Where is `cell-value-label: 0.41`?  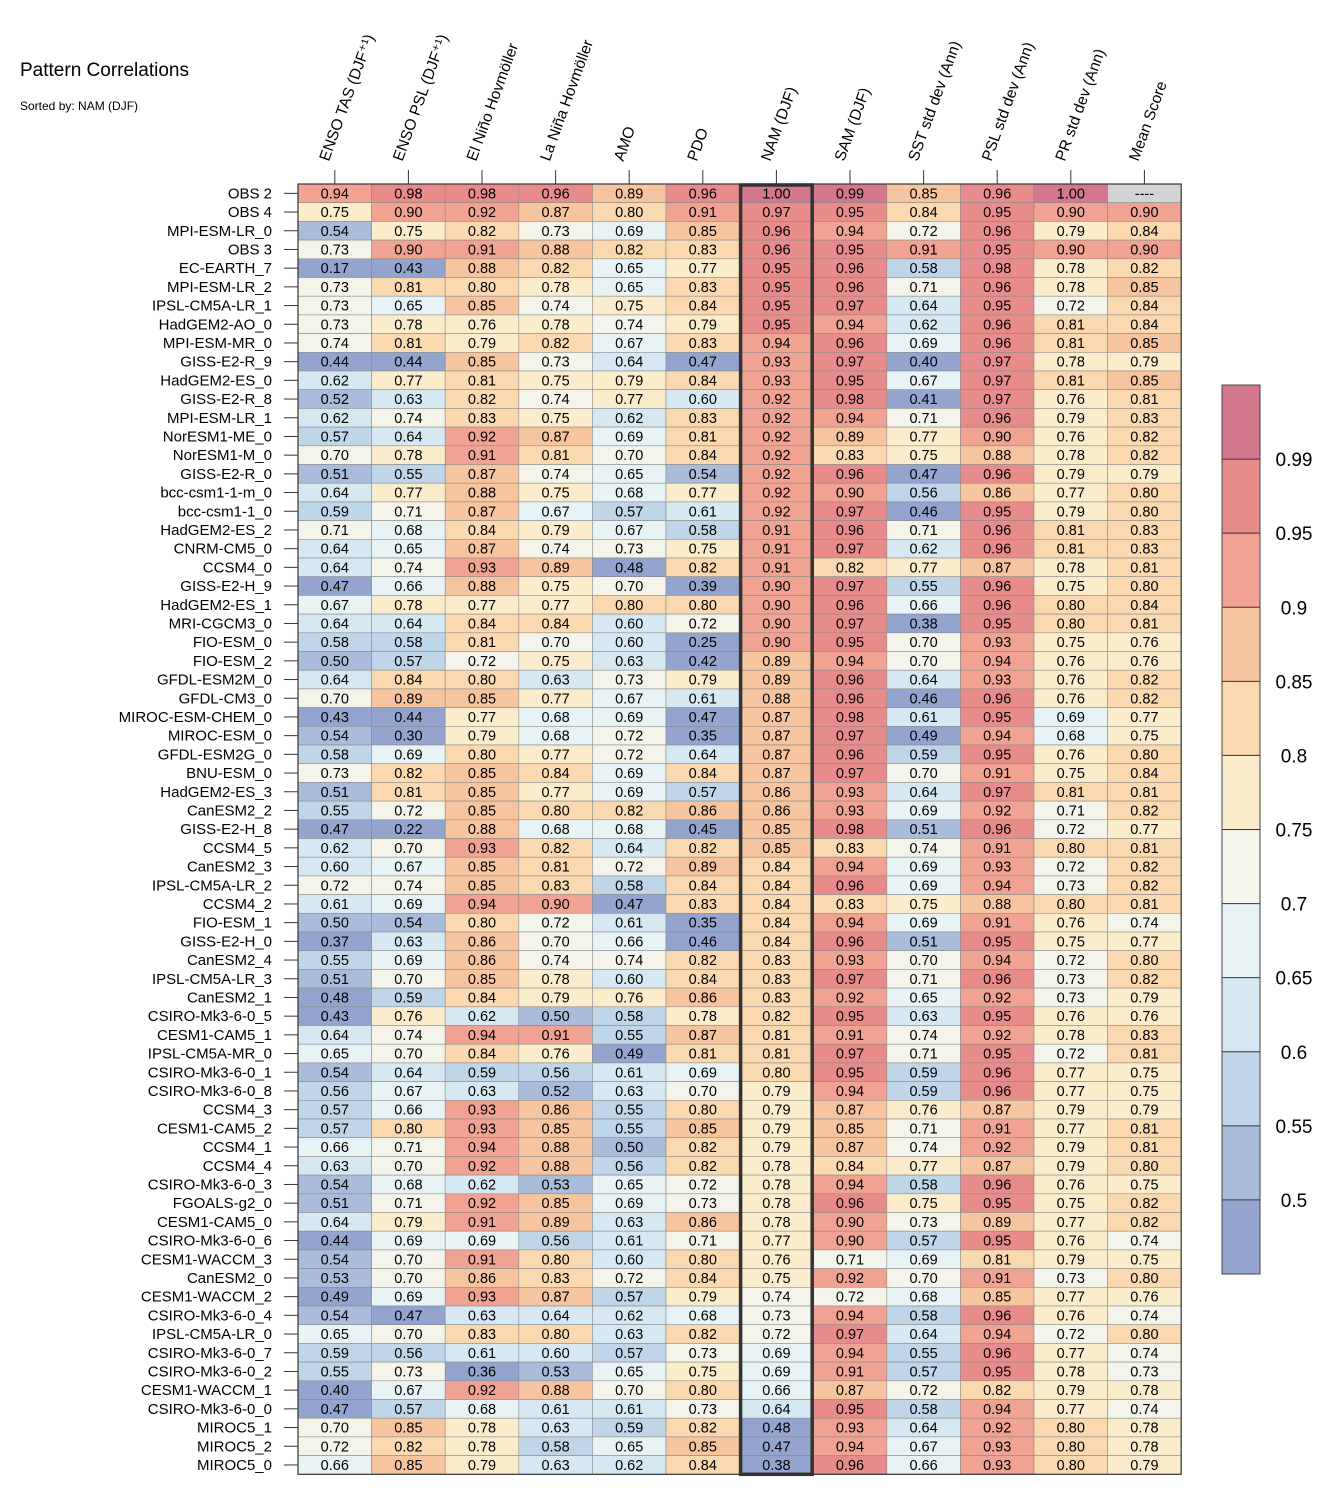
cell-value-label: 0.41 is located at coordinates (923, 400).